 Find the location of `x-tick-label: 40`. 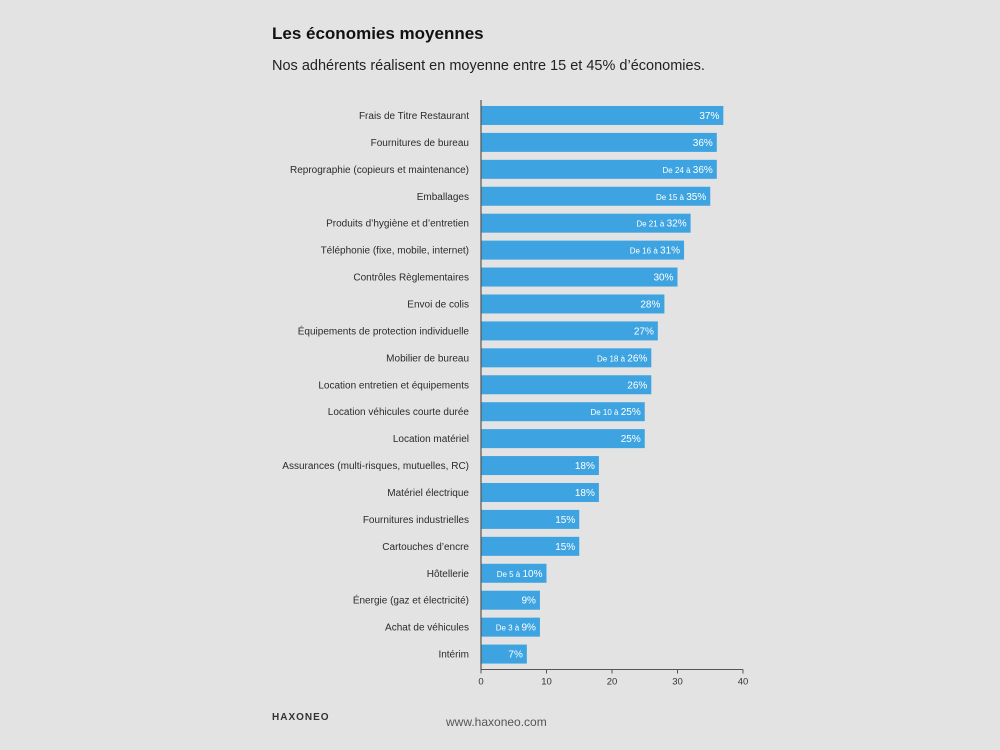

x-tick-label: 40 is located at coordinates (743, 682).